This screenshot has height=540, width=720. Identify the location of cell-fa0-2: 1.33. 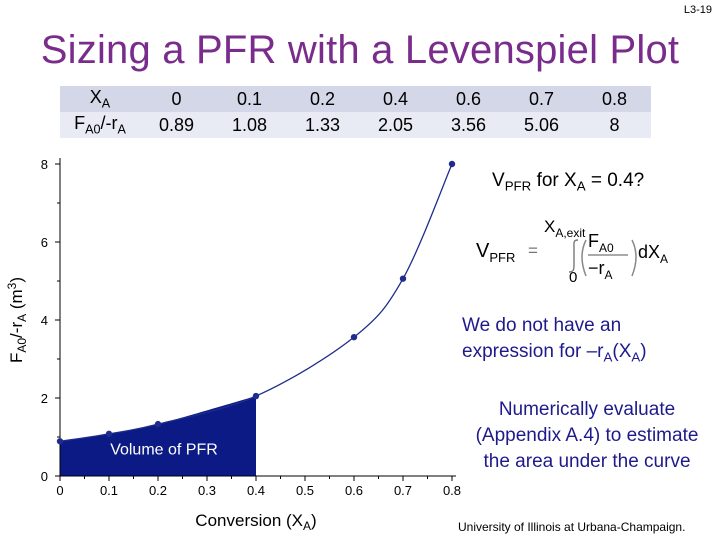
(322, 125).